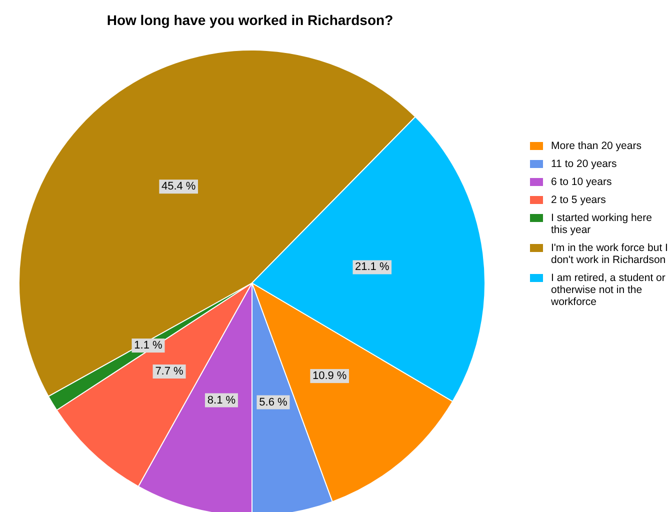  What do you see at coordinates (602, 224) in the screenshot?
I see `legend-label: I started working here this year` at bounding box center [602, 224].